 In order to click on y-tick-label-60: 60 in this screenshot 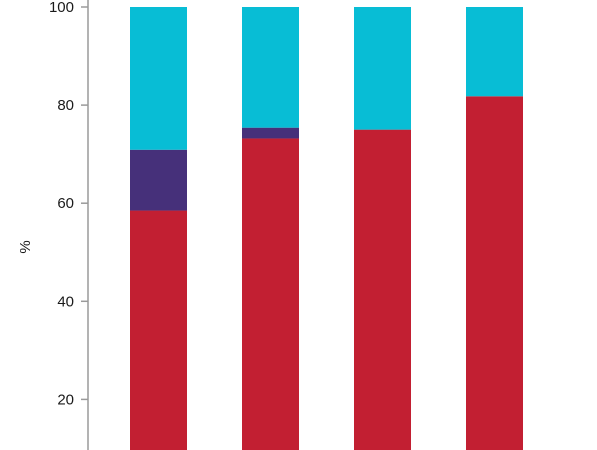, I will do `click(65, 203)`.